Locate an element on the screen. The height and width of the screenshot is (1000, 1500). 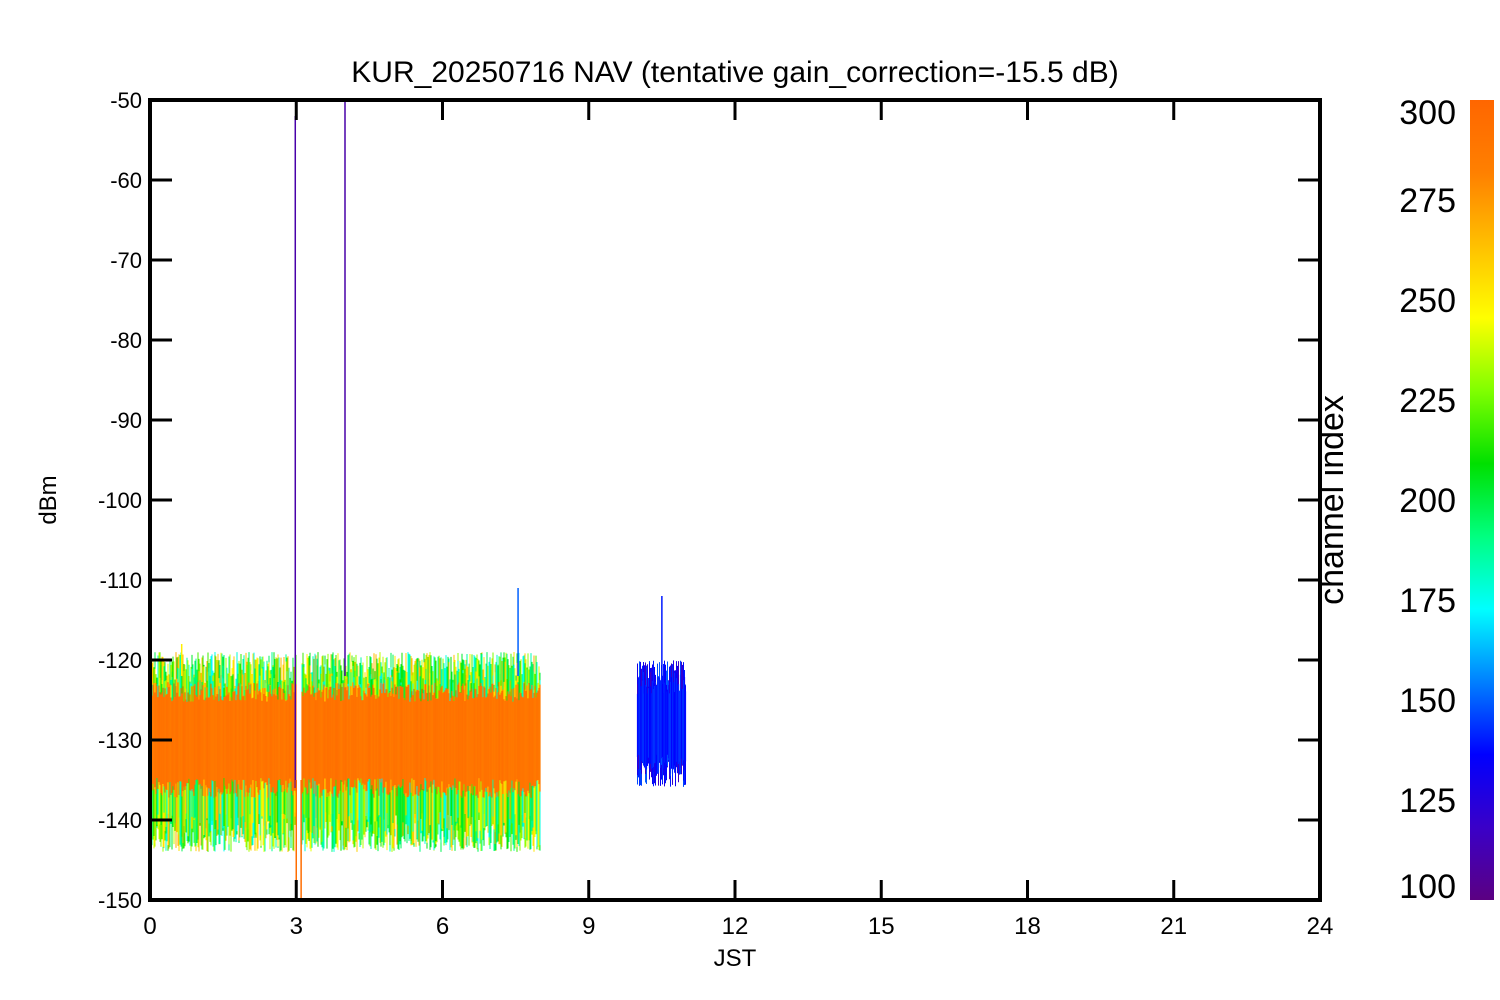
colorbar-tick-label: 275 is located at coordinates (1427, 201).